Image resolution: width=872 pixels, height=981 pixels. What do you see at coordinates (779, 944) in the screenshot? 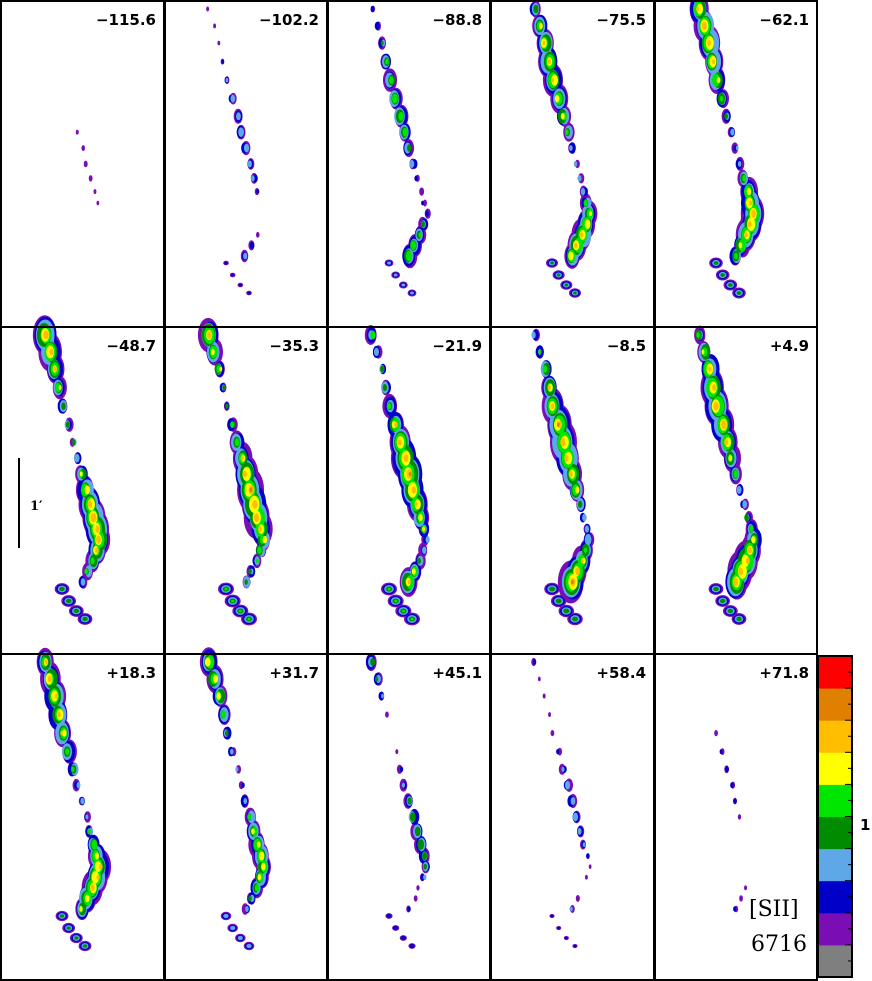
I see `wavelength-label: 6716` at bounding box center [779, 944].